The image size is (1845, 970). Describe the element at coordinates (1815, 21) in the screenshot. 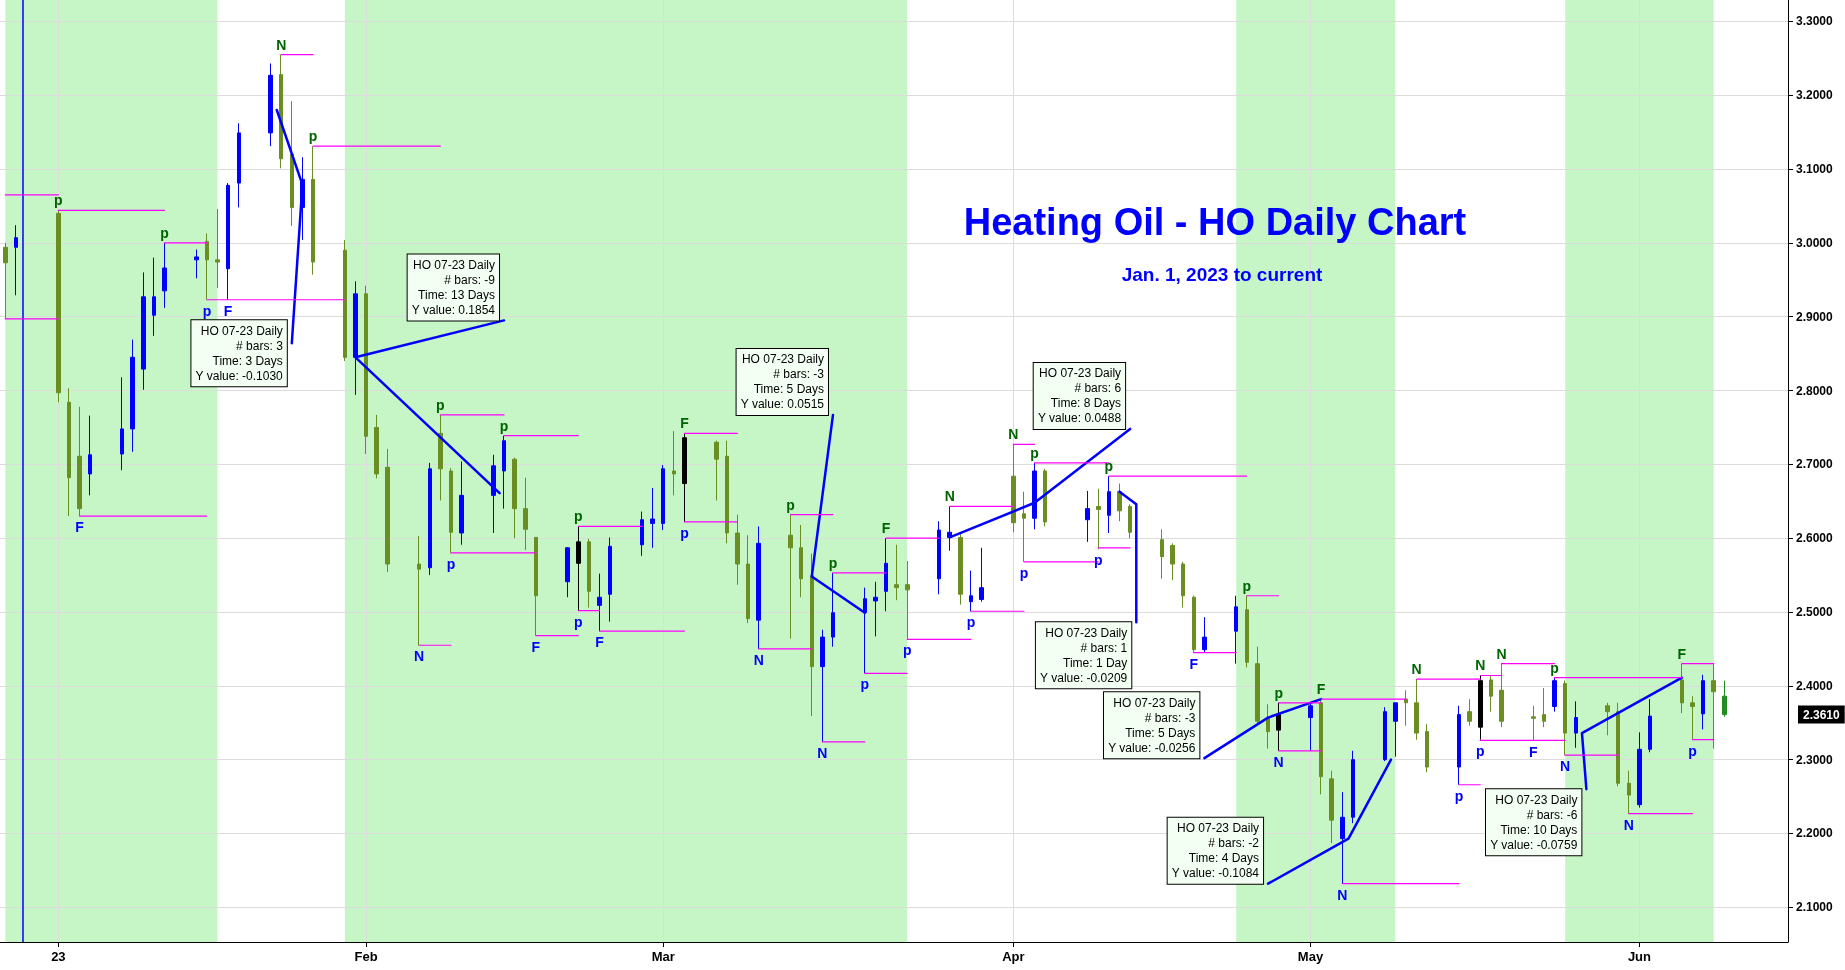

I see `y-tick-label: 3.3000` at that location.